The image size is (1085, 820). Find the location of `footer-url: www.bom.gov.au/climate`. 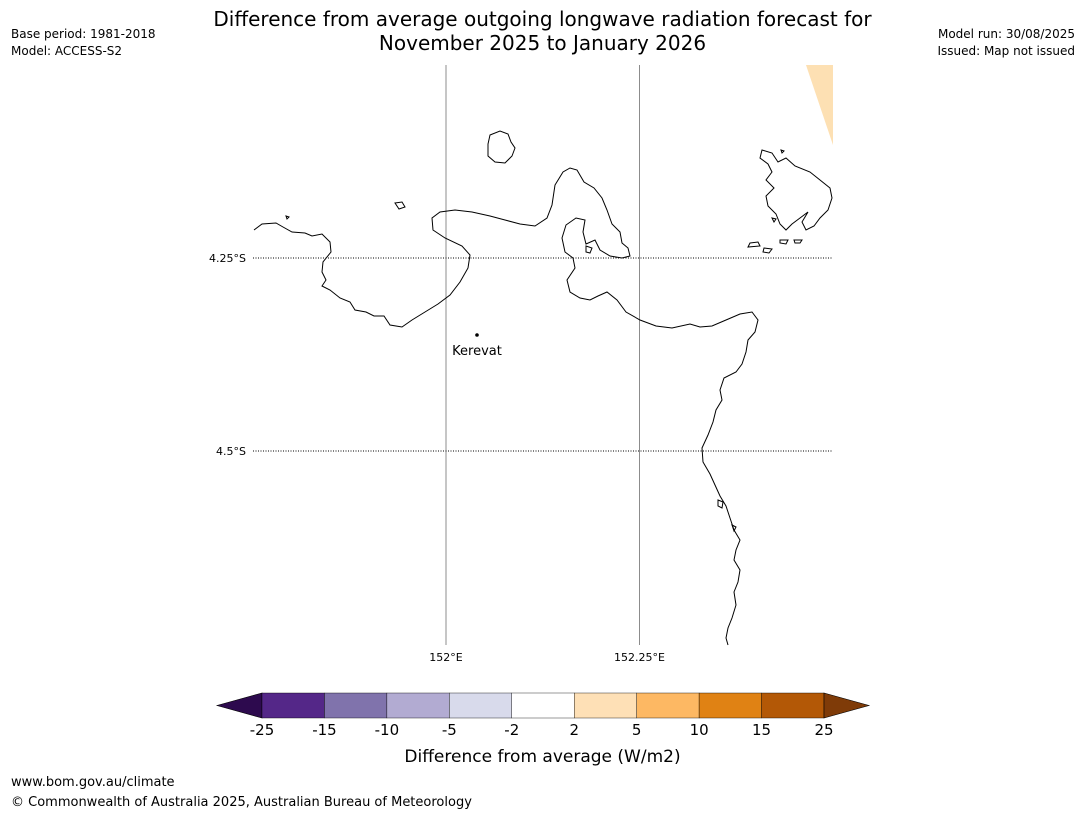

footer-url: www.bom.gov.au/climate is located at coordinates (93, 782).